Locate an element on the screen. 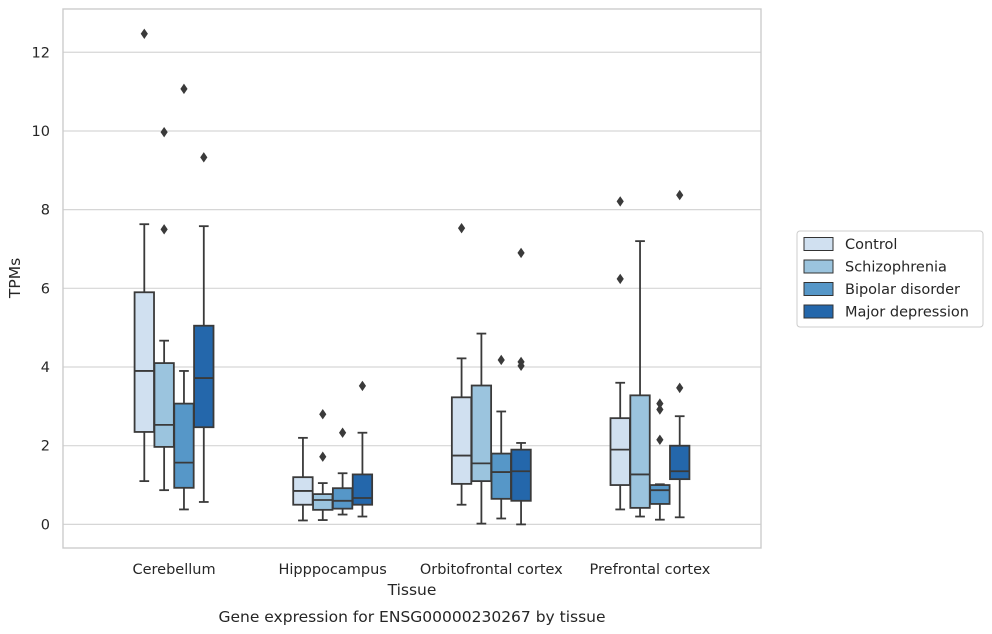 Image resolution: width=992 pixels, height=634 pixels. box-control-hipppocampus is located at coordinates (303, 479).